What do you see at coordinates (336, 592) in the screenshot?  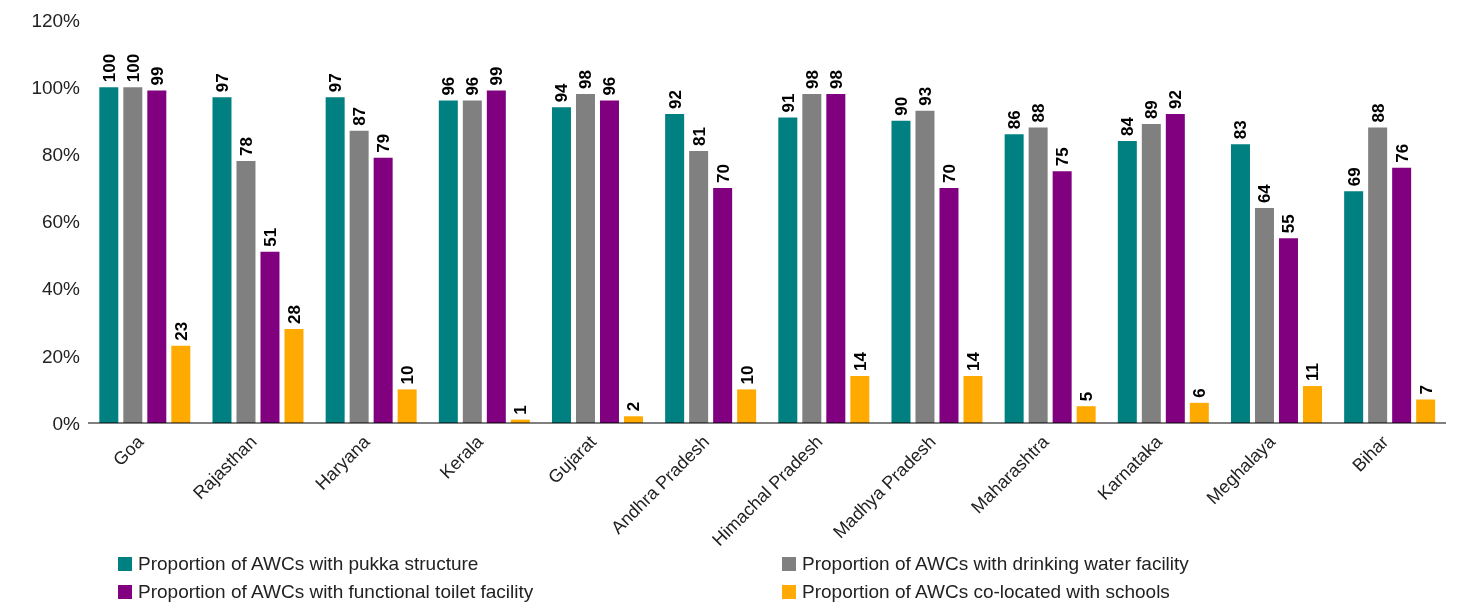 I see `legend-label: Proportion of AWCs with functional toilet facility` at bounding box center [336, 592].